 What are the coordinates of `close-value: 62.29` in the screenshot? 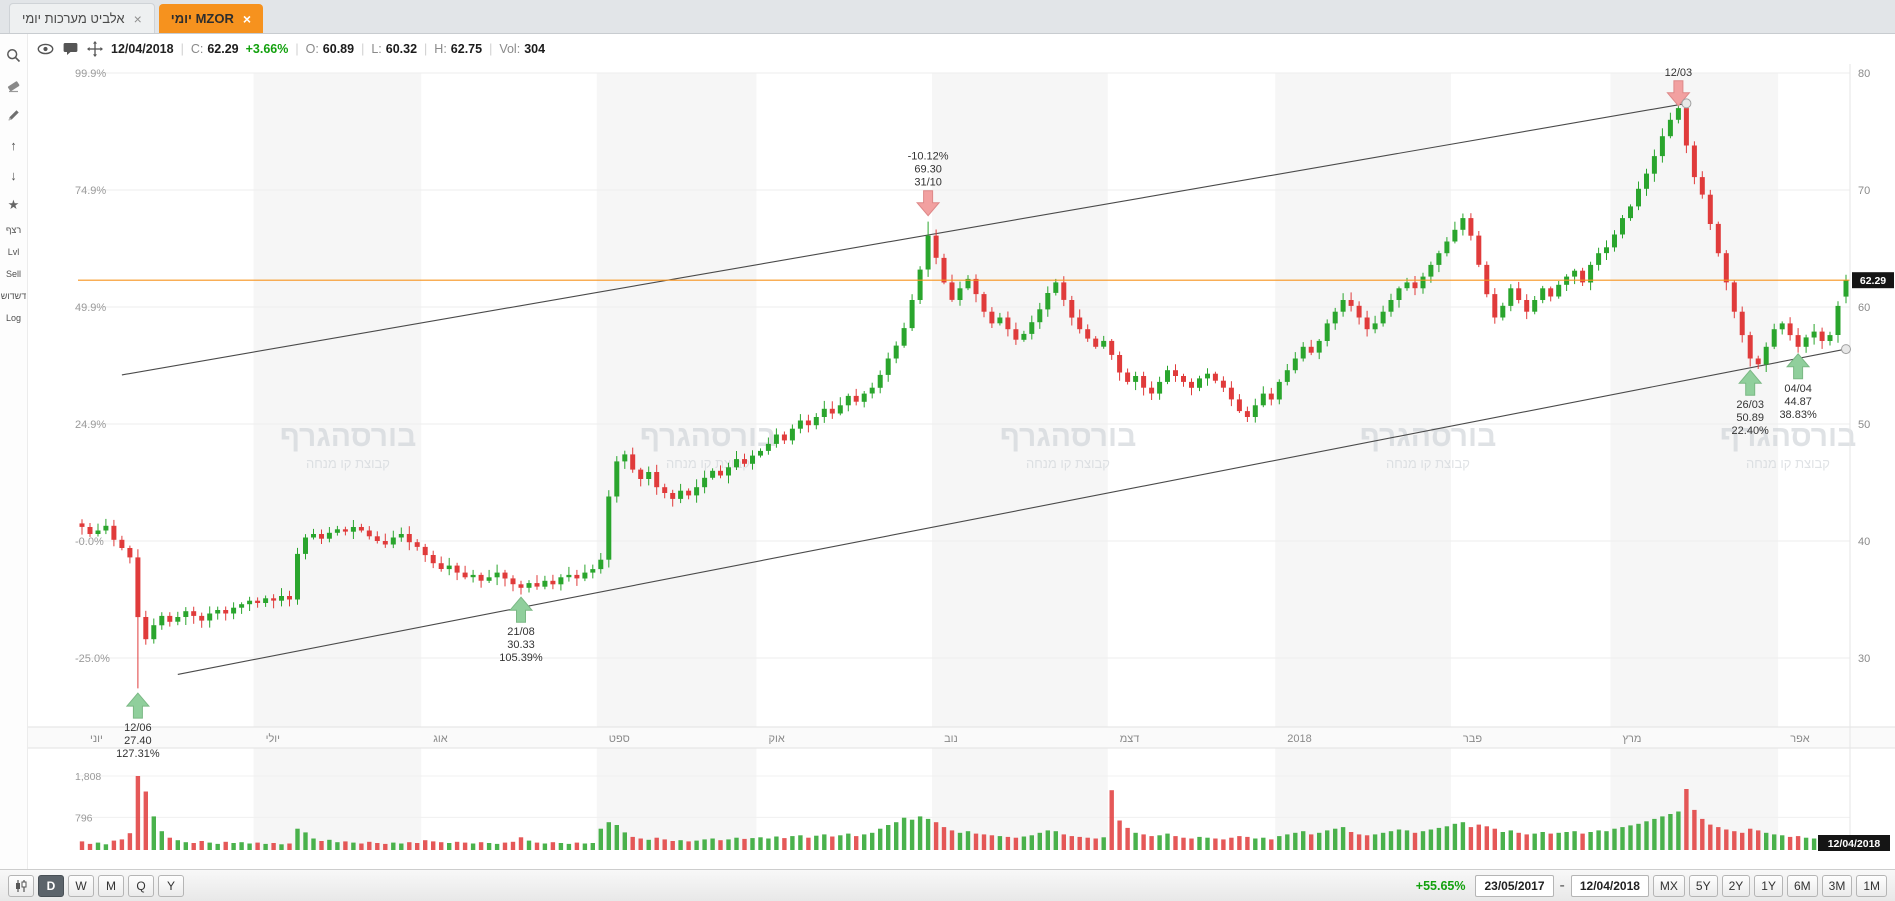 It's located at (223, 49).